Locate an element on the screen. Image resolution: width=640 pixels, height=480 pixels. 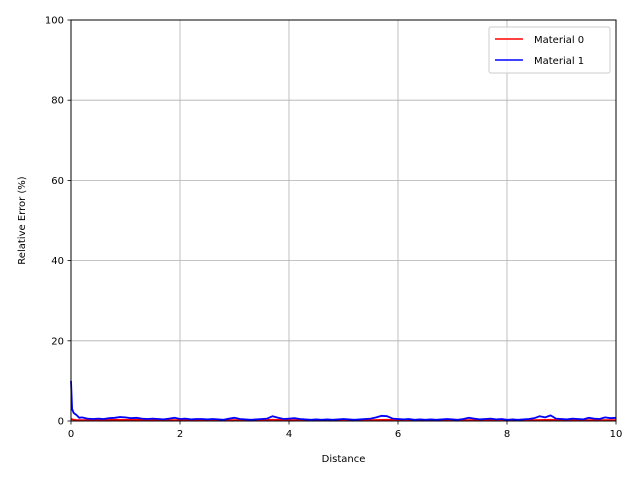
x-tick-label: 6 is located at coordinates (398, 434).